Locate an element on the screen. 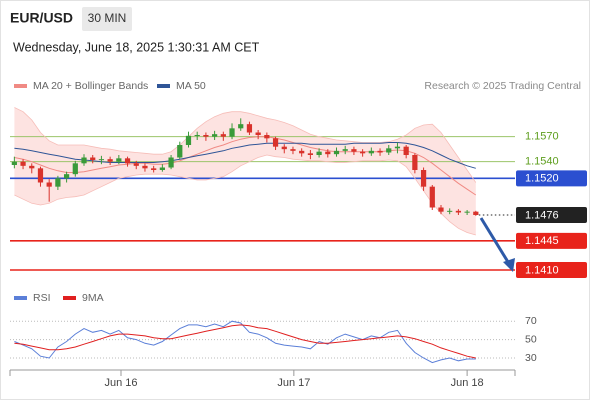 The width and height of the screenshot is (590, 405). source: Research © 2025 Trading Central is located at coordinates (502, 86).